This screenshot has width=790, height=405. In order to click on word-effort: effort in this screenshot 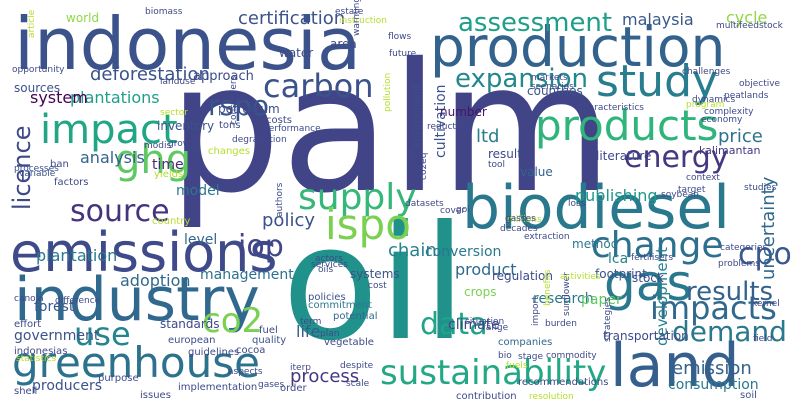, I will do `click(28, 324)`.